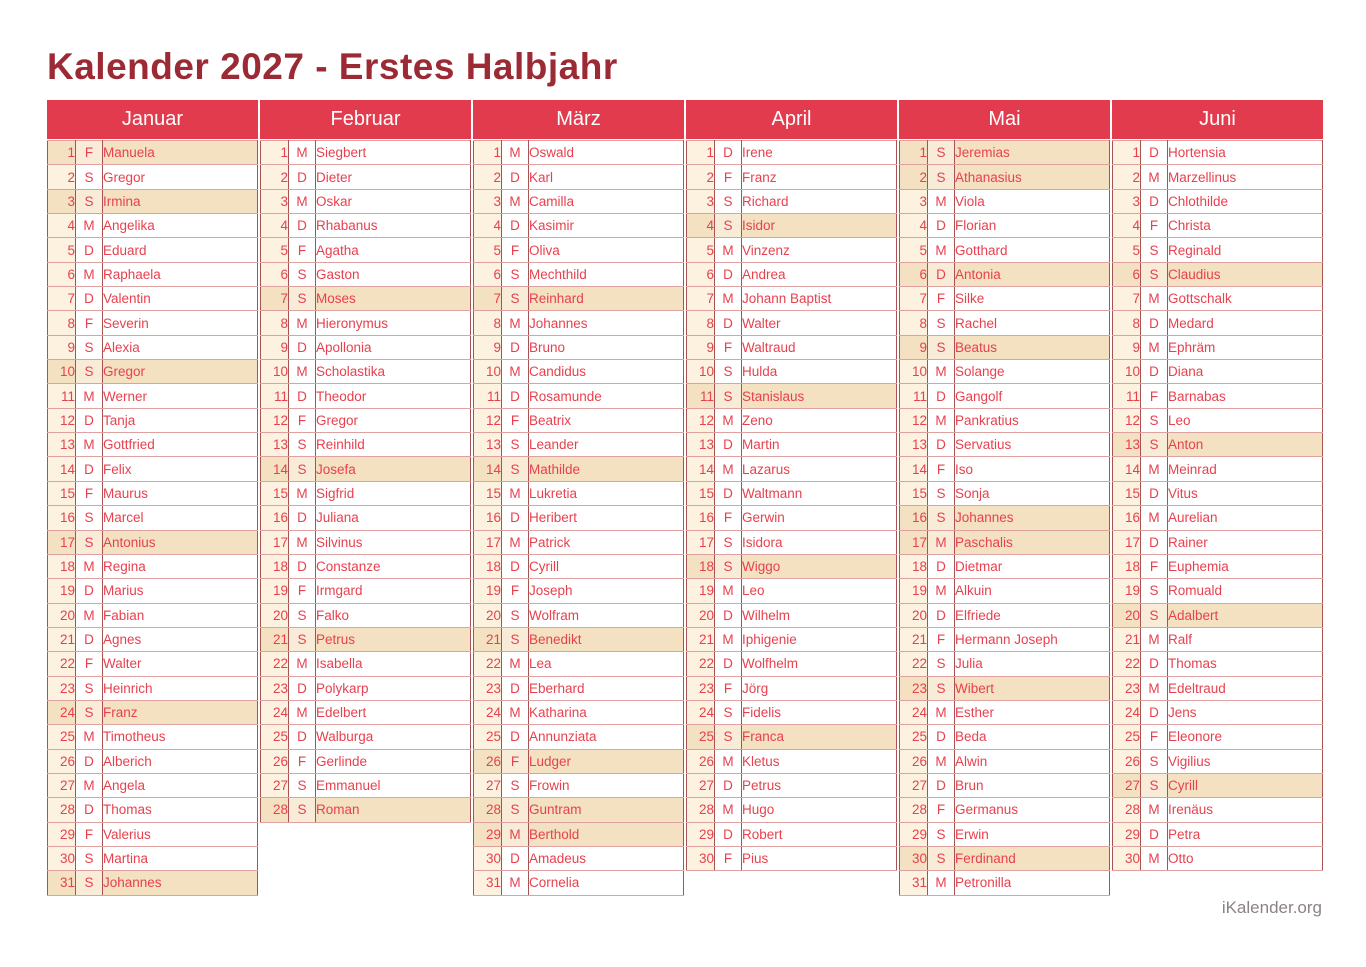 The image size is (1366, 967). What do you see at coordinates (1126, 810) in the screenshot?
I see `day-number: 28` at bounding box center [1126, 810].